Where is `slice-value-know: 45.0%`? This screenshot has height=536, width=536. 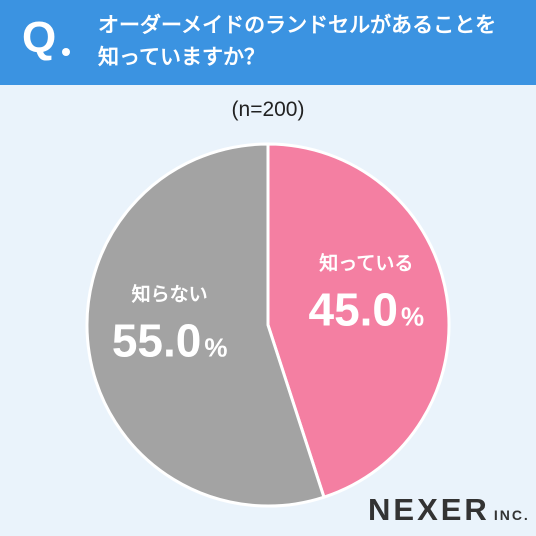 slice-value-know: 45.0% is located at coordinates (366, 309).